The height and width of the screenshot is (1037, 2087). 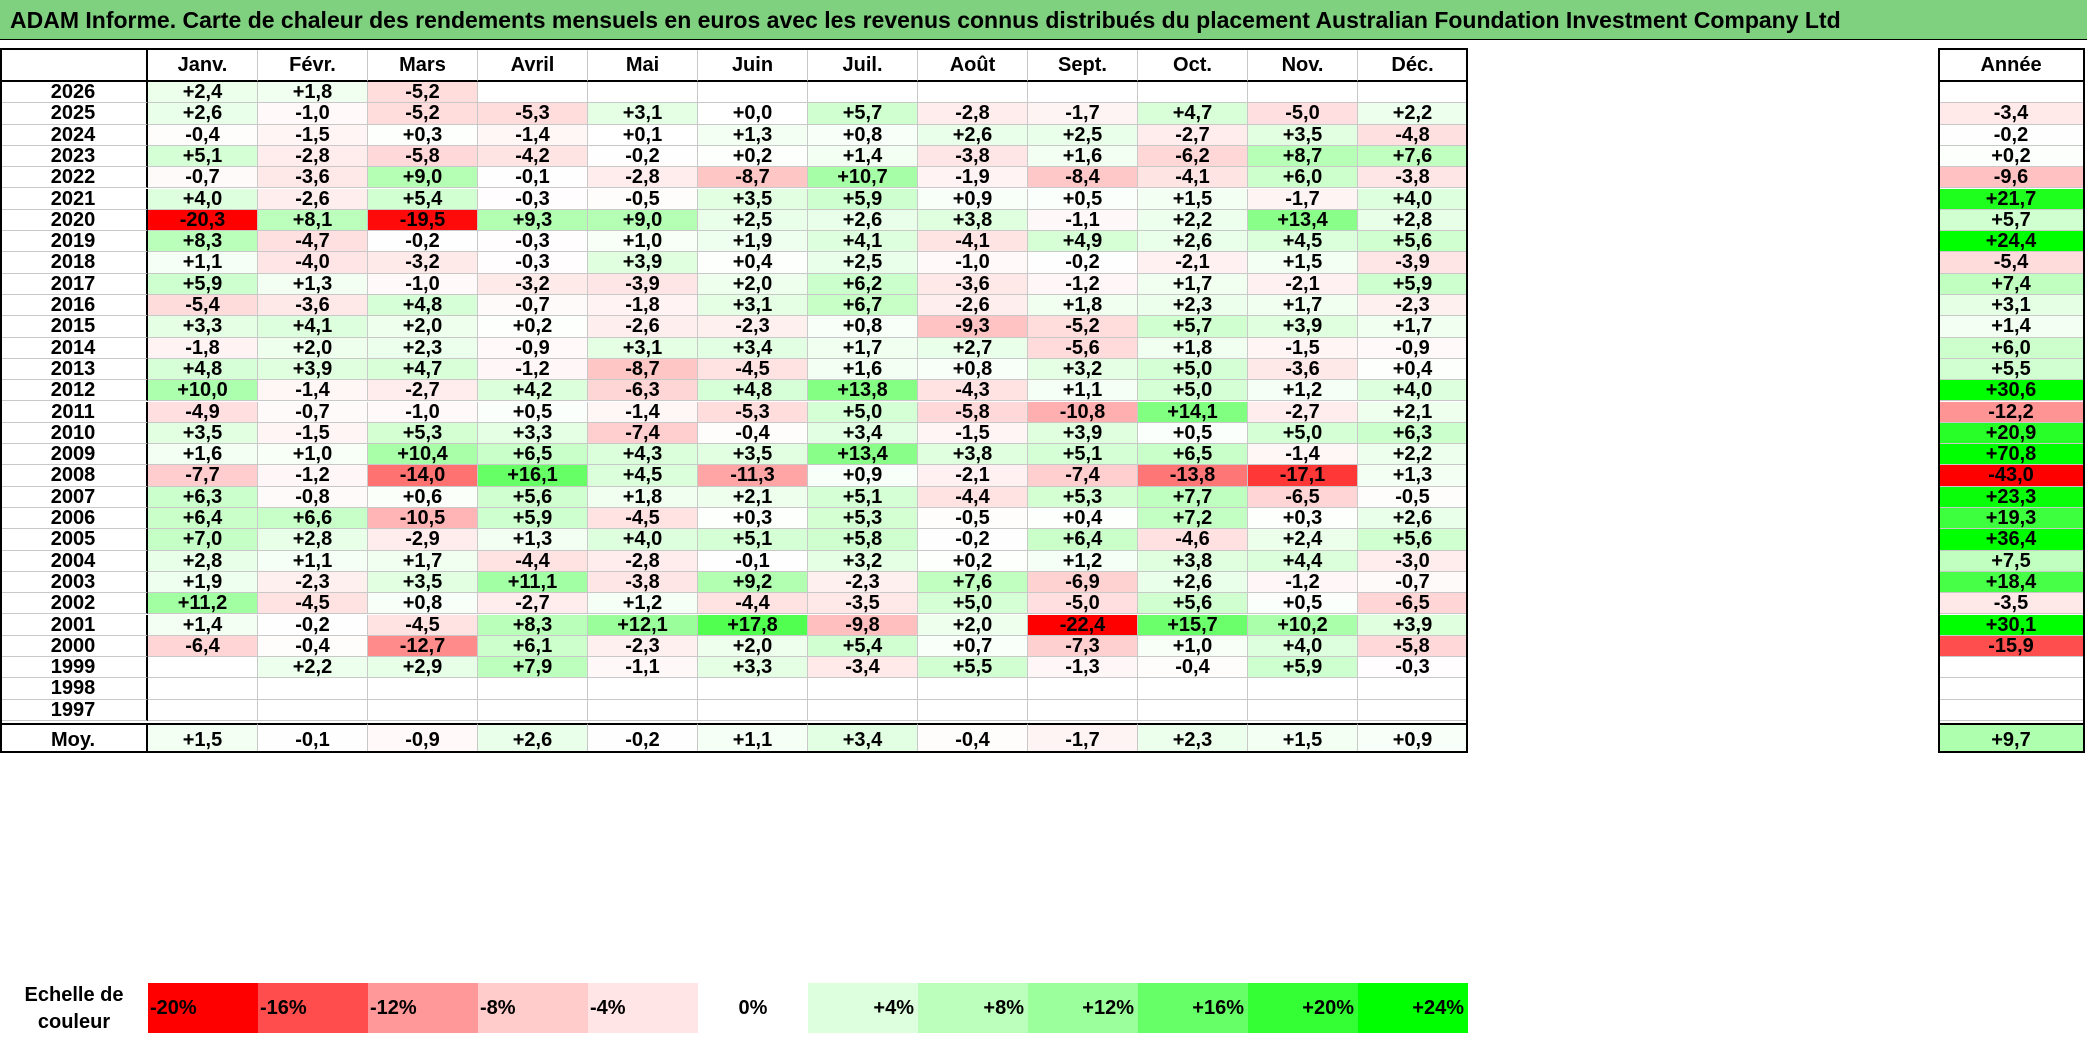 What do you see at coordinates (863, 348) in the screenshot?
I see `heatmap-cell: +1,7` at bounding box center [863, 348].